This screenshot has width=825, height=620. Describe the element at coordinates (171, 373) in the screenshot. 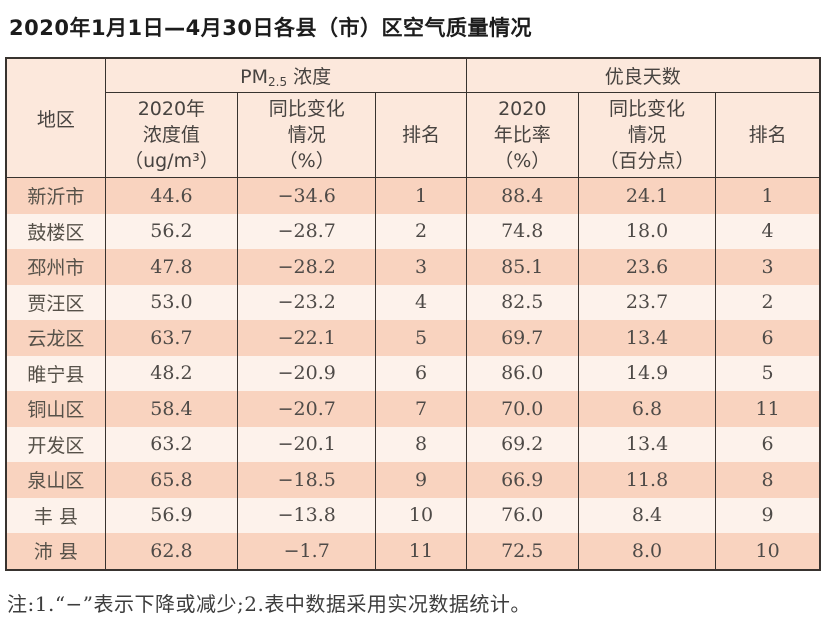

I see `value-cell: 48.2` at that location.